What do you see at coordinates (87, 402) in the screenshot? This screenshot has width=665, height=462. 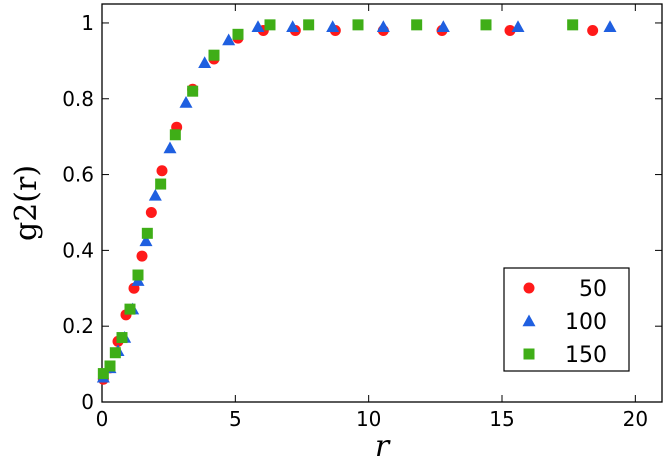 I see `y-tick-label: 0` at bounding box center [87, 402].